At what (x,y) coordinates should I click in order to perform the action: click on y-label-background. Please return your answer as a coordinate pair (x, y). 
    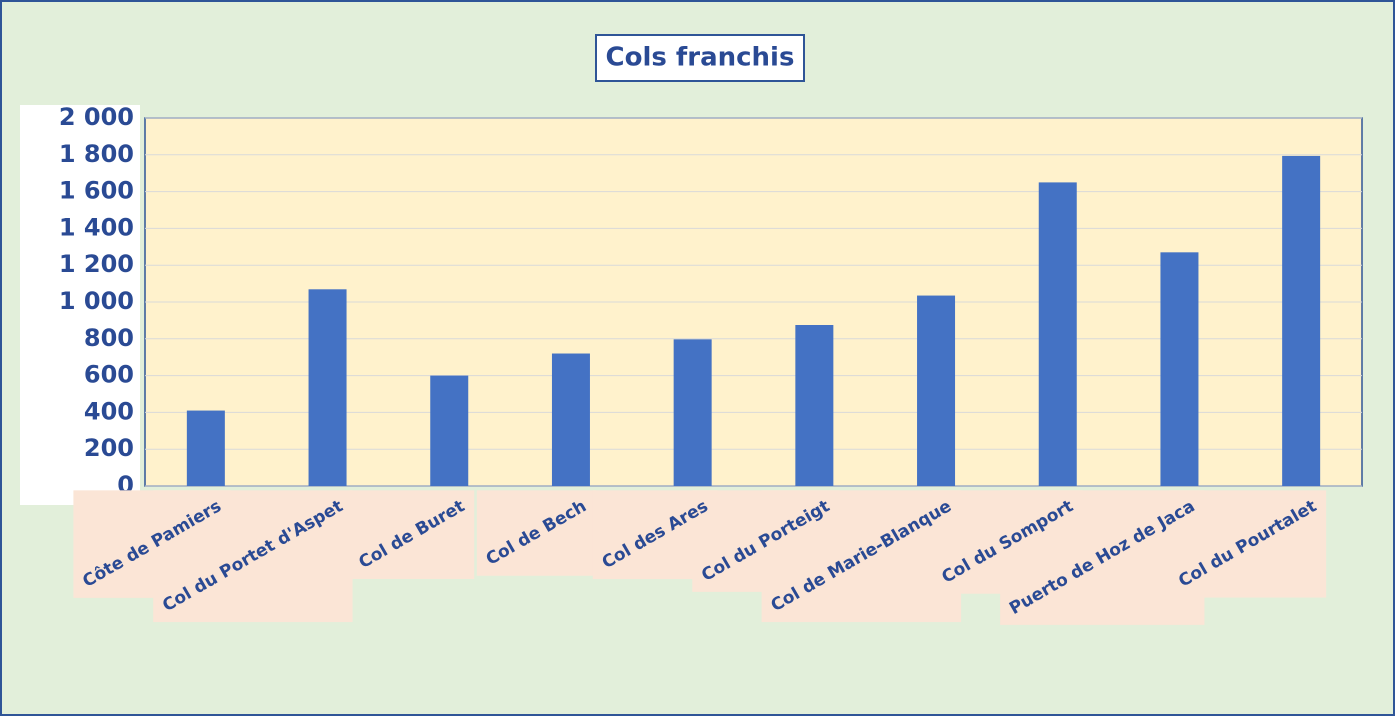
    Looking at the image, I should click on (80, 305).